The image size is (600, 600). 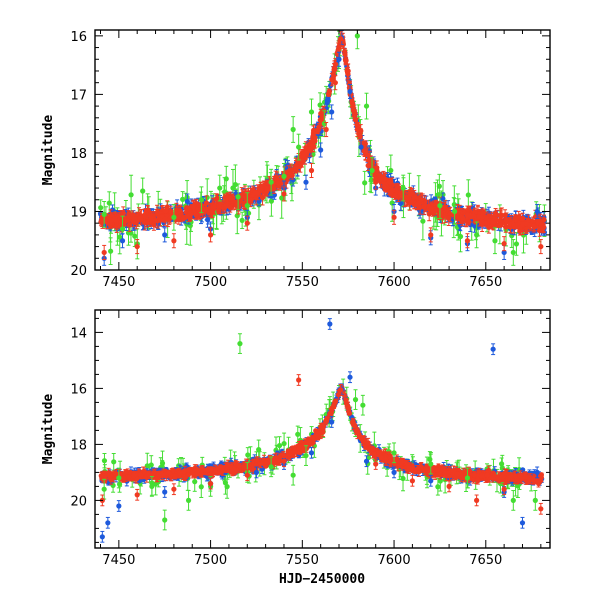 What do you see at coordinates (302, 282) in the screenshot?
I see `panel-top-x-tick-label: 7550` at bounding box center [302, 282].